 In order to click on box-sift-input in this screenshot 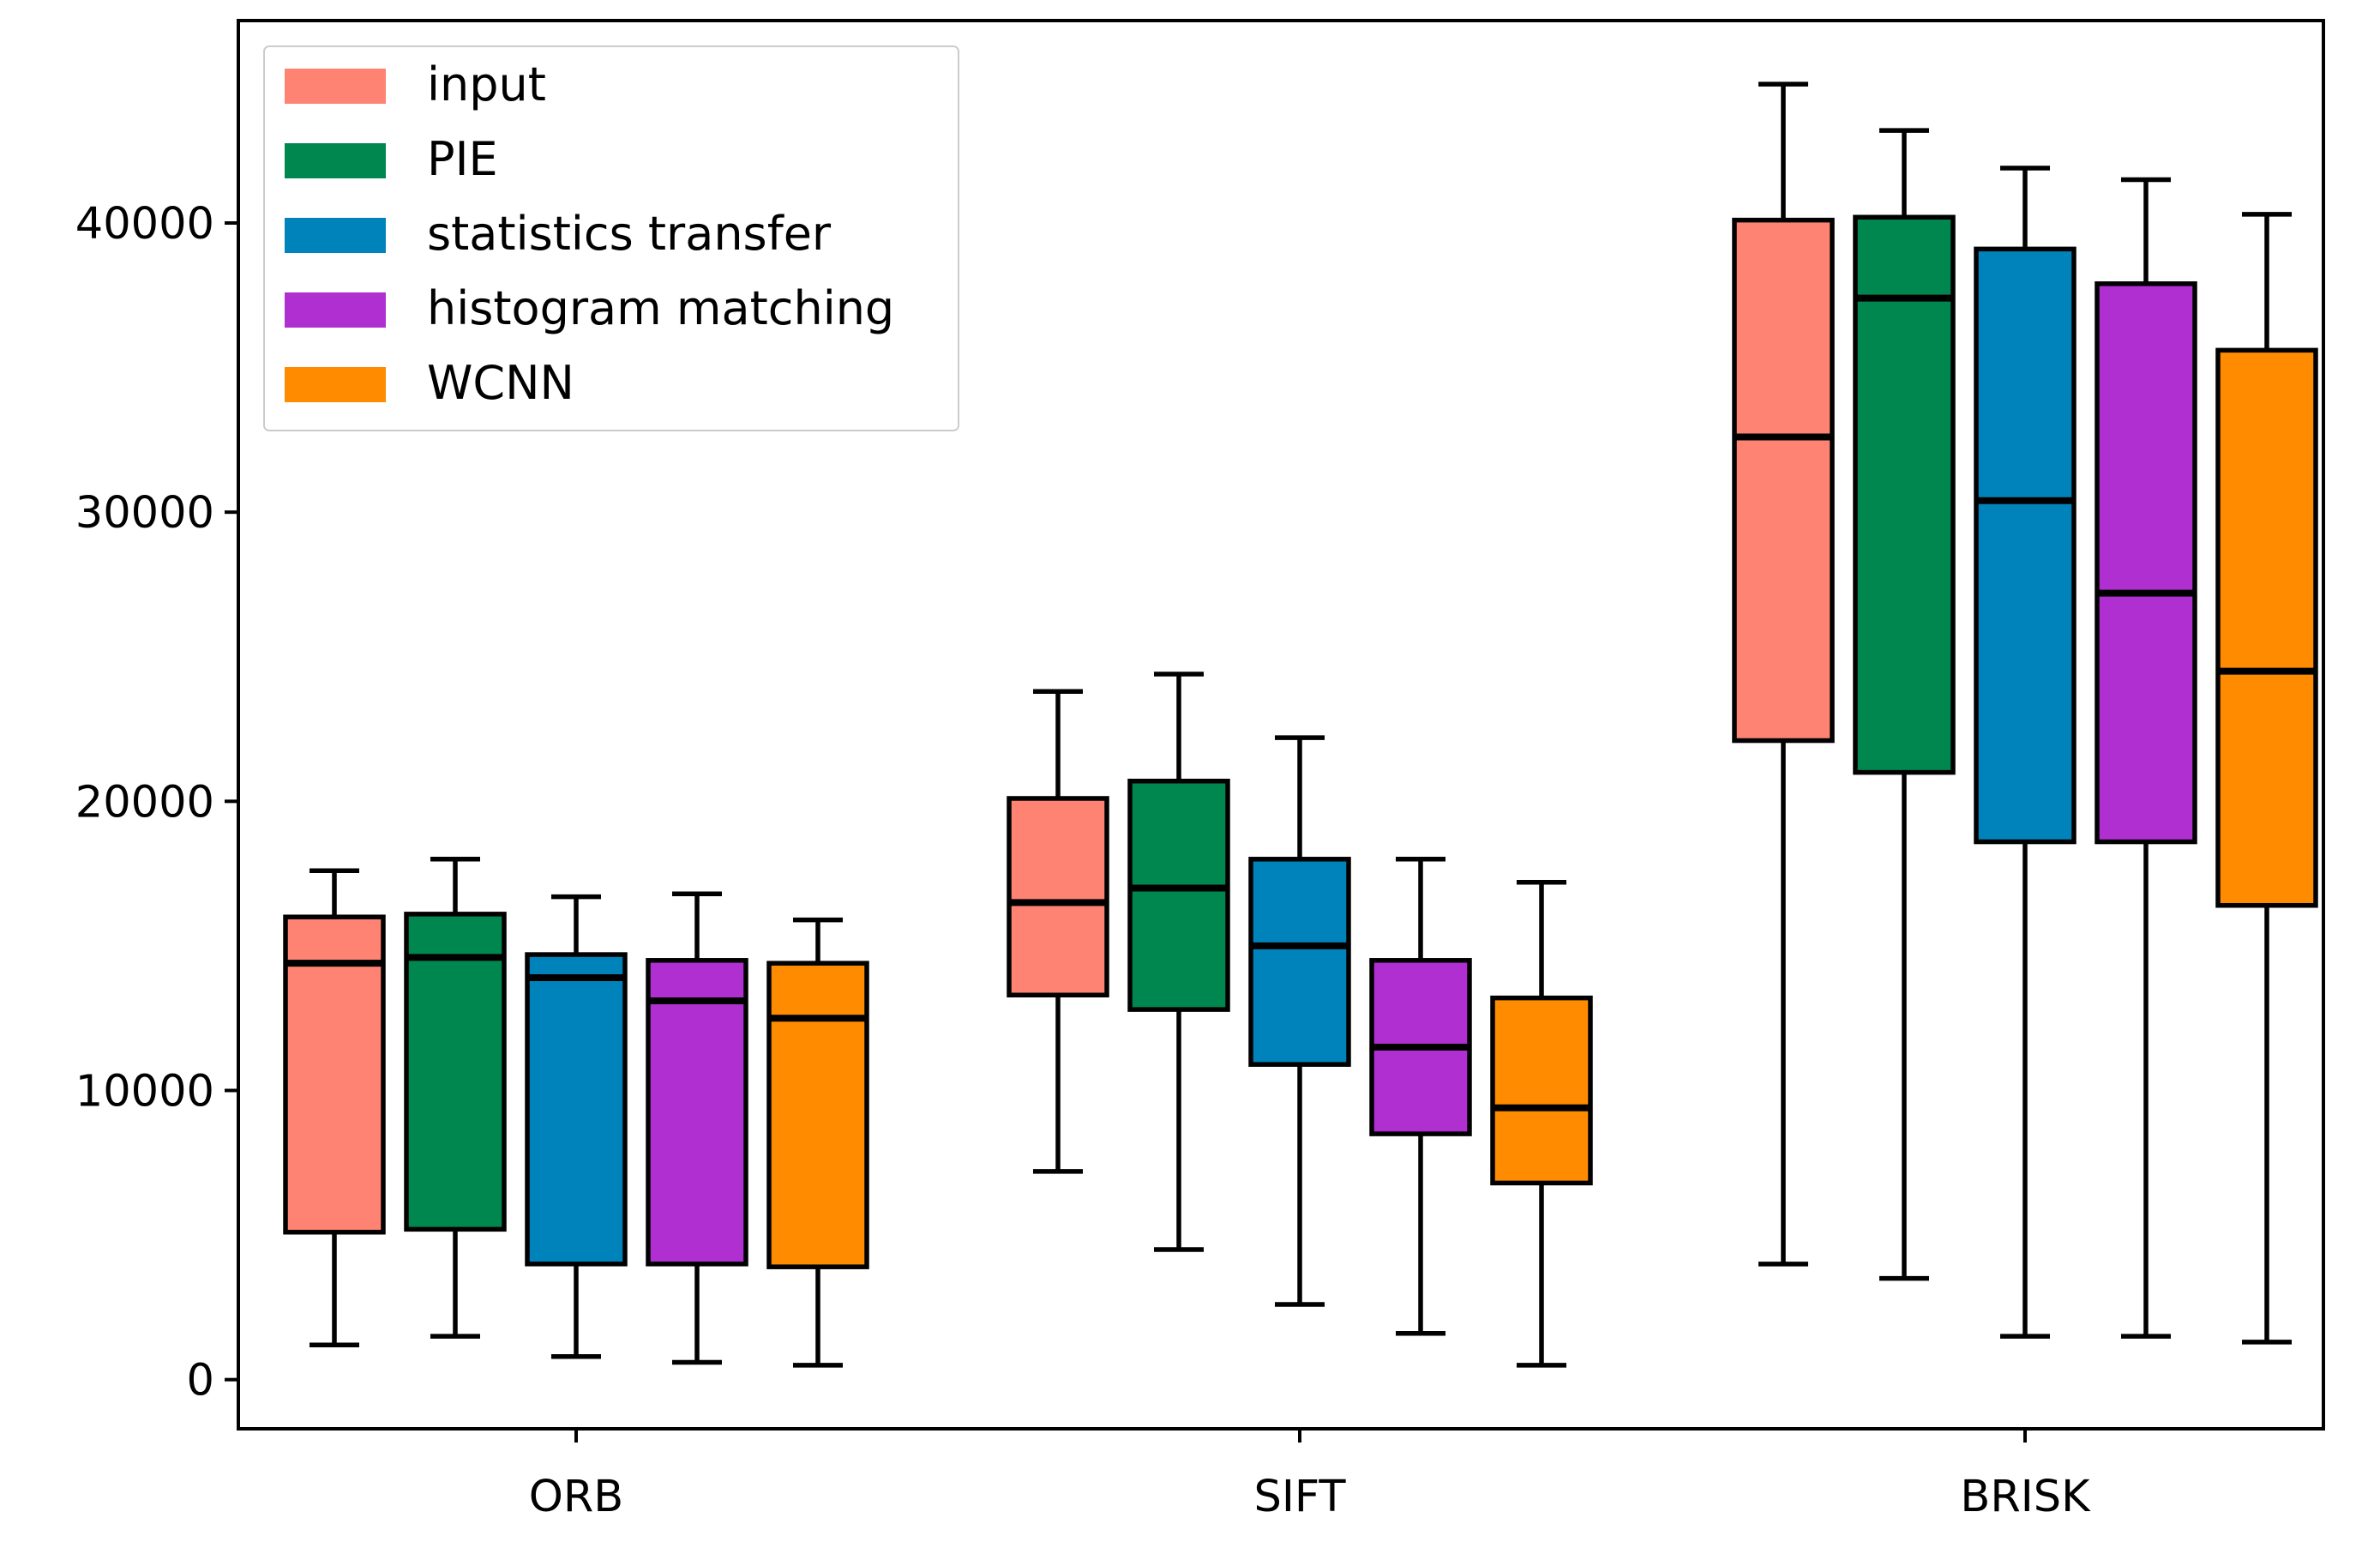, I will do `click(1058, 932)`.